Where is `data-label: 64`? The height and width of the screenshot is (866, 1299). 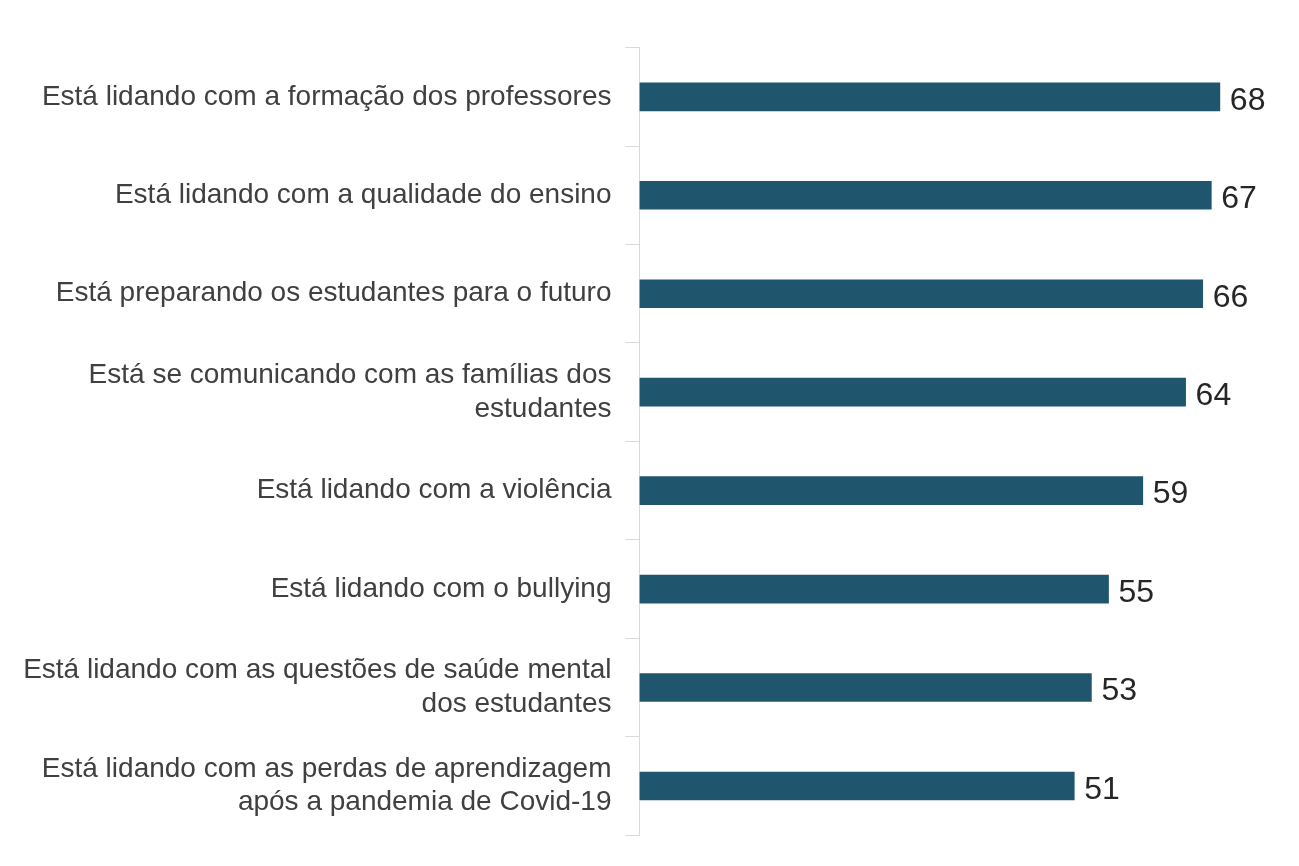
data-label: 64 is located at coordinates (1213, 394).